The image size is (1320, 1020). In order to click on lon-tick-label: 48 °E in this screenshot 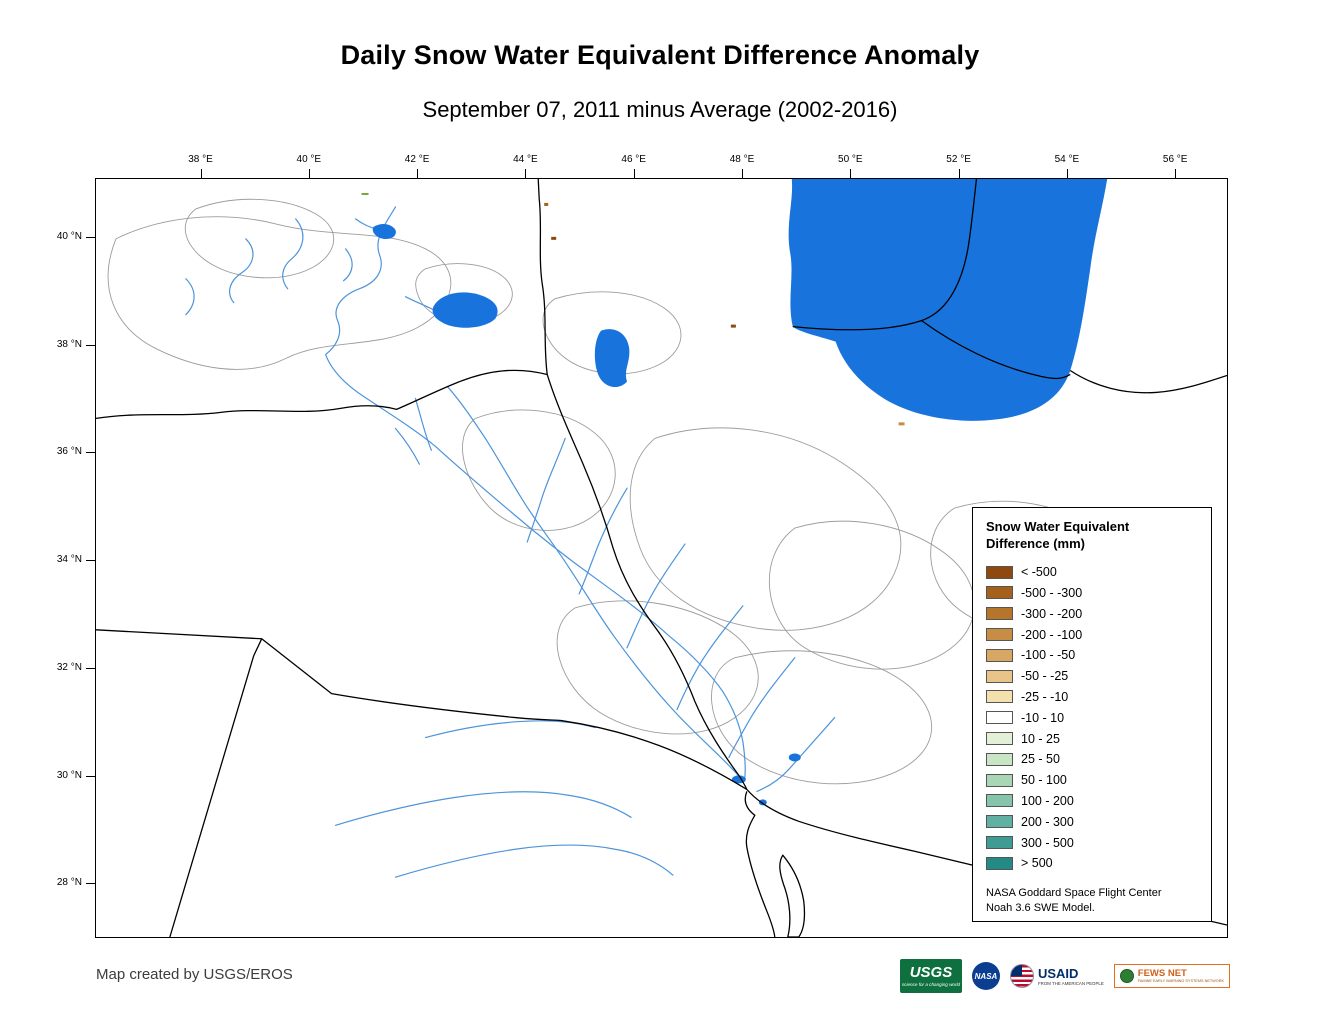, I will do `click(742, 159)`.